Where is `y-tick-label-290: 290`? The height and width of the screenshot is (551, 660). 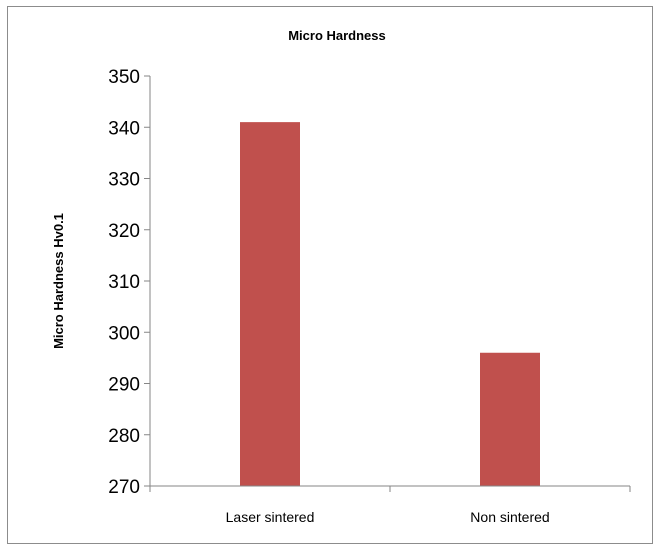 y-tick-label-290: 290 is located at coordinates (124, 385).